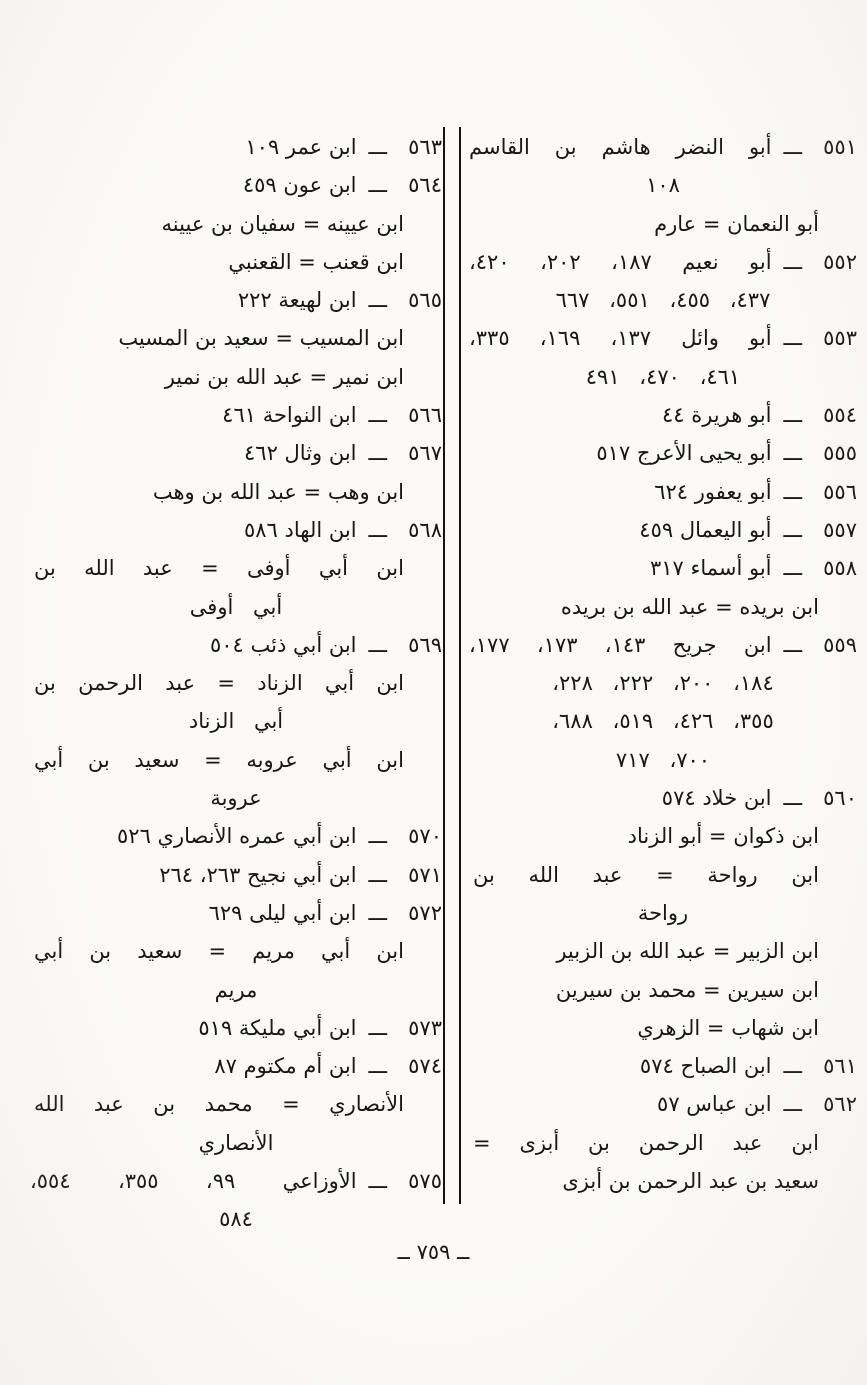 Image resolution: width=867 pixels, height=1385 pixels. Describe the element at coordinates (716, 415) in the screenshot. I see `entry-text: أبو هريرة ٤٤` at that location.